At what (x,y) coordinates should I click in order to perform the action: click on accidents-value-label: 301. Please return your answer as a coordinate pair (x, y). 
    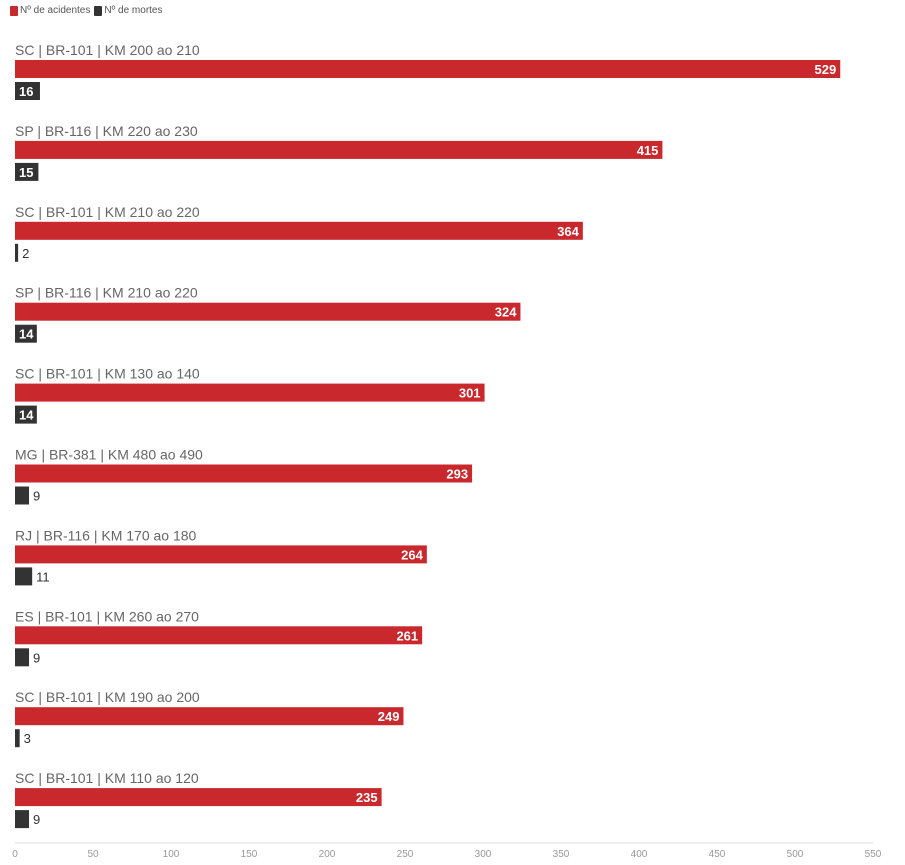
    Looking at the image, I should click on (470, 393).